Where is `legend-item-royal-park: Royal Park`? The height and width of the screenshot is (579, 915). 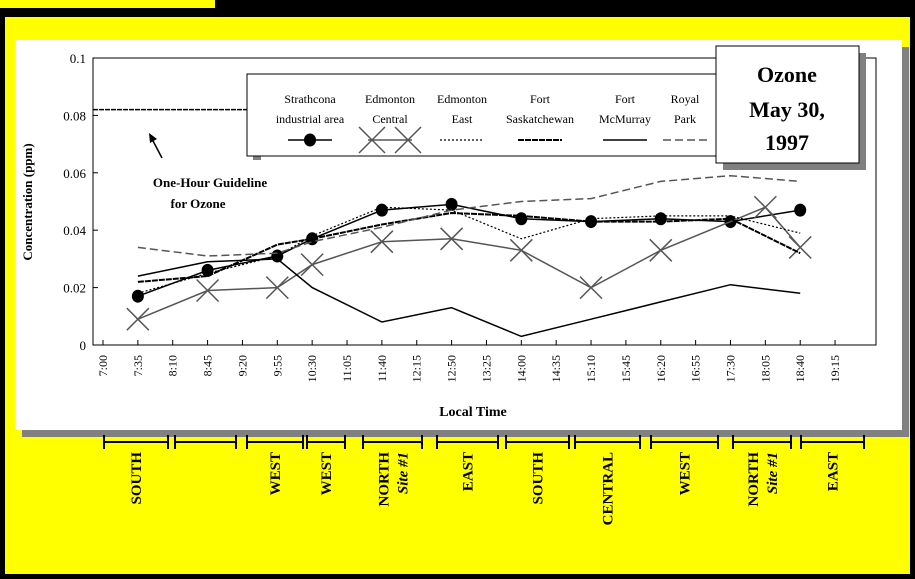
legend-item-royal-park: Royal Park is located at coordinates (685, 116).